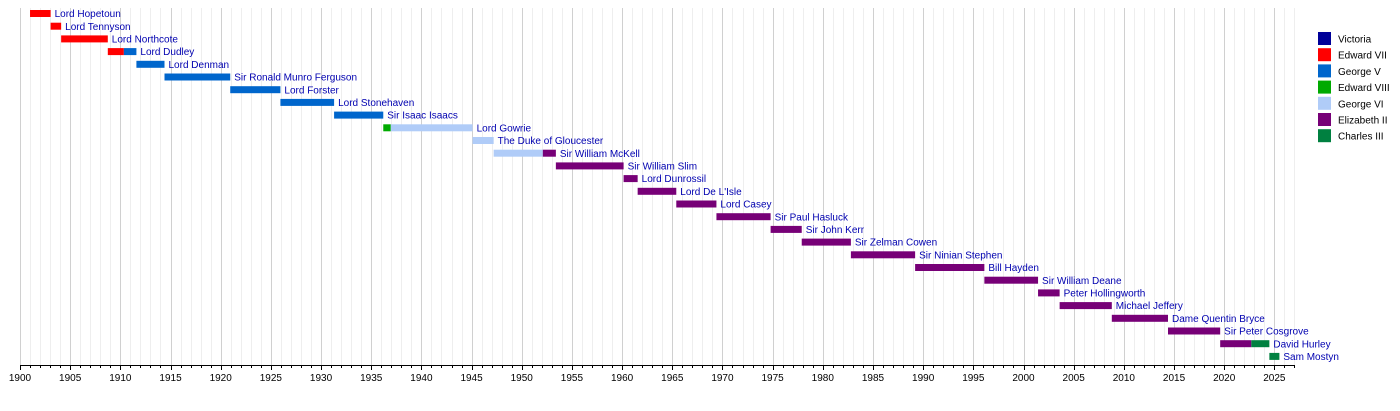 Image resolution: width=1400 pixels, height=411 pixels. What do you see at coordinates (722, 378) in the screenshot?
I see `x-tick-label: 1970` at bounding box center [722, 378].